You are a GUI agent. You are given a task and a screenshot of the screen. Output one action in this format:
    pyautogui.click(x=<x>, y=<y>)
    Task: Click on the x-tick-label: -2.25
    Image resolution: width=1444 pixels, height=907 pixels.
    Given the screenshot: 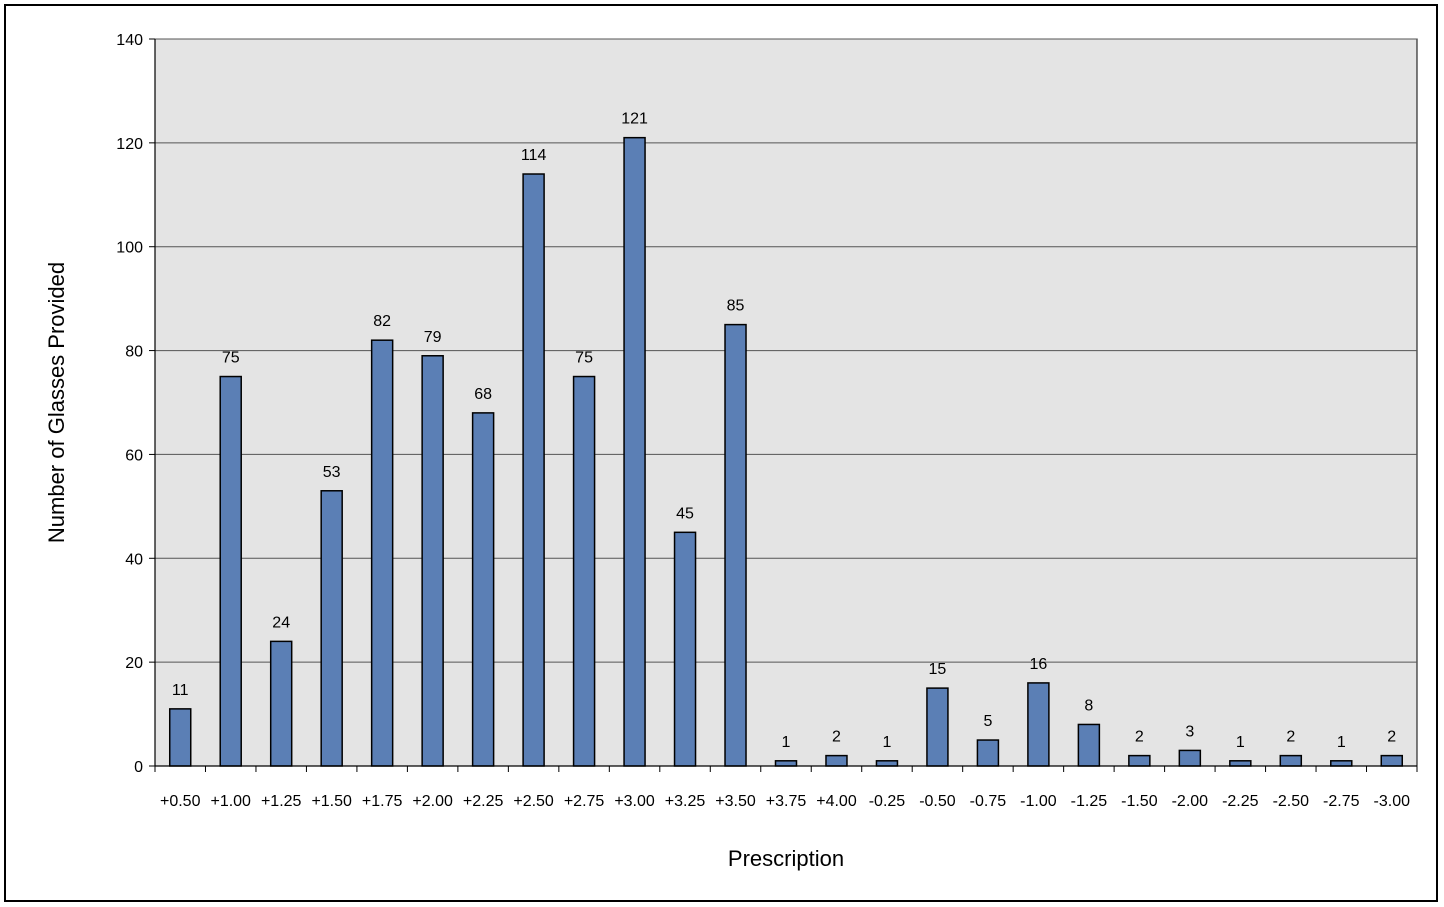 What is the action you would take?
    pyautogui.click(x=1240, y=801)
    